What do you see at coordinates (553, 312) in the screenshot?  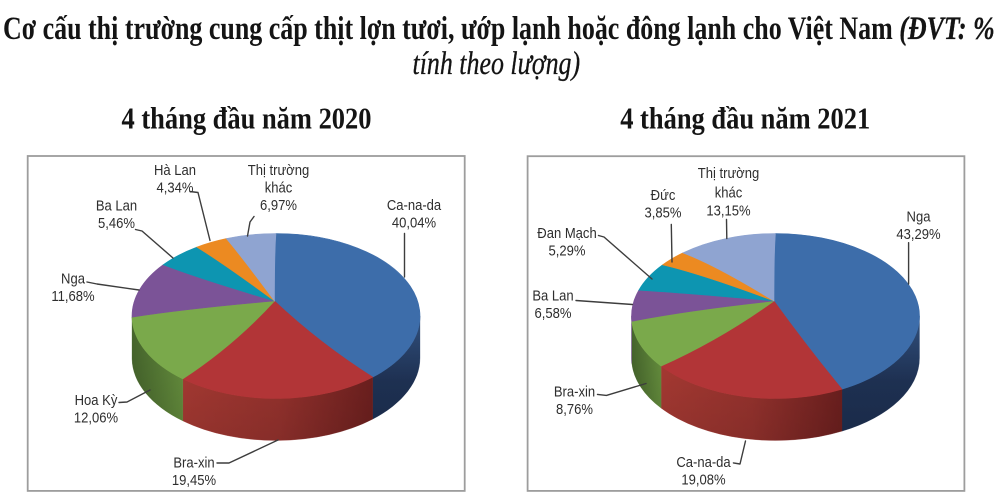 I see `svg-text: 6,58%` at bounding box center [553, 312].